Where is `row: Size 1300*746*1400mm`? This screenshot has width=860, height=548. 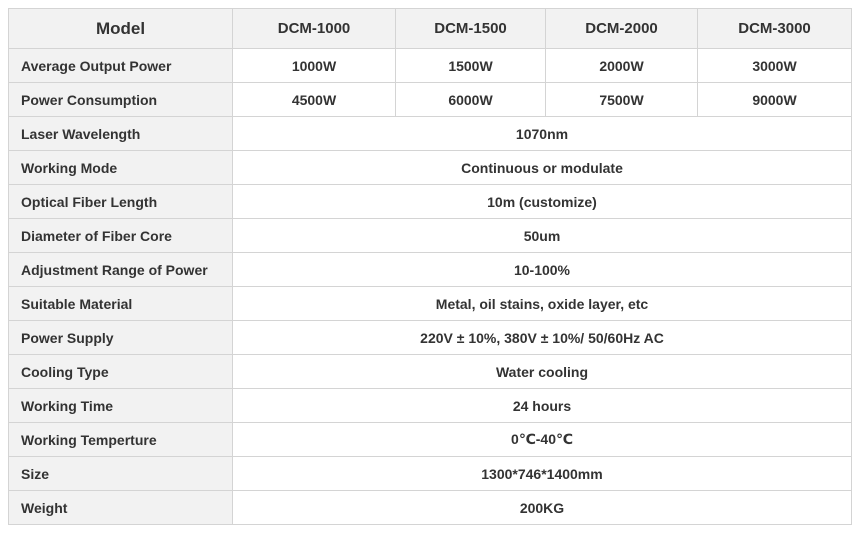
row: Size 1300*746*1400mm is located at coordinates (430, 473).